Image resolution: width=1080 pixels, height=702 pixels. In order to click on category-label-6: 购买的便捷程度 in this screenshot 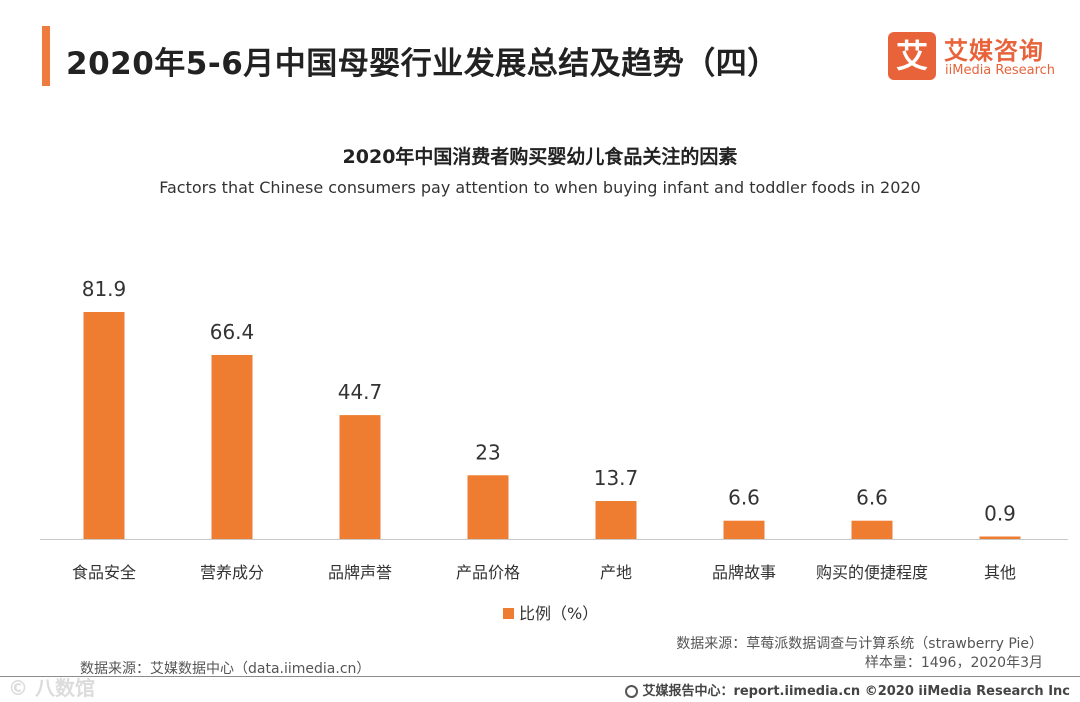, I will do `click(872, 572)`.